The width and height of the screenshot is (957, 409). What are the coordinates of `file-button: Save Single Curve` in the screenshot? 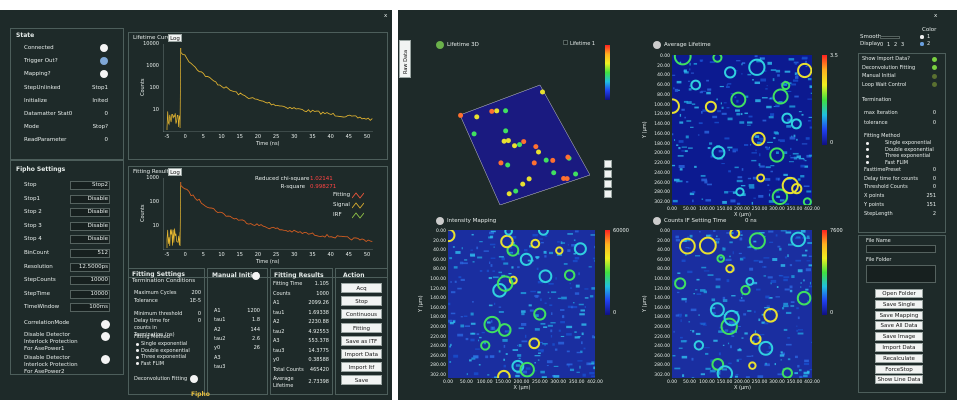 It's located at (899, 308).